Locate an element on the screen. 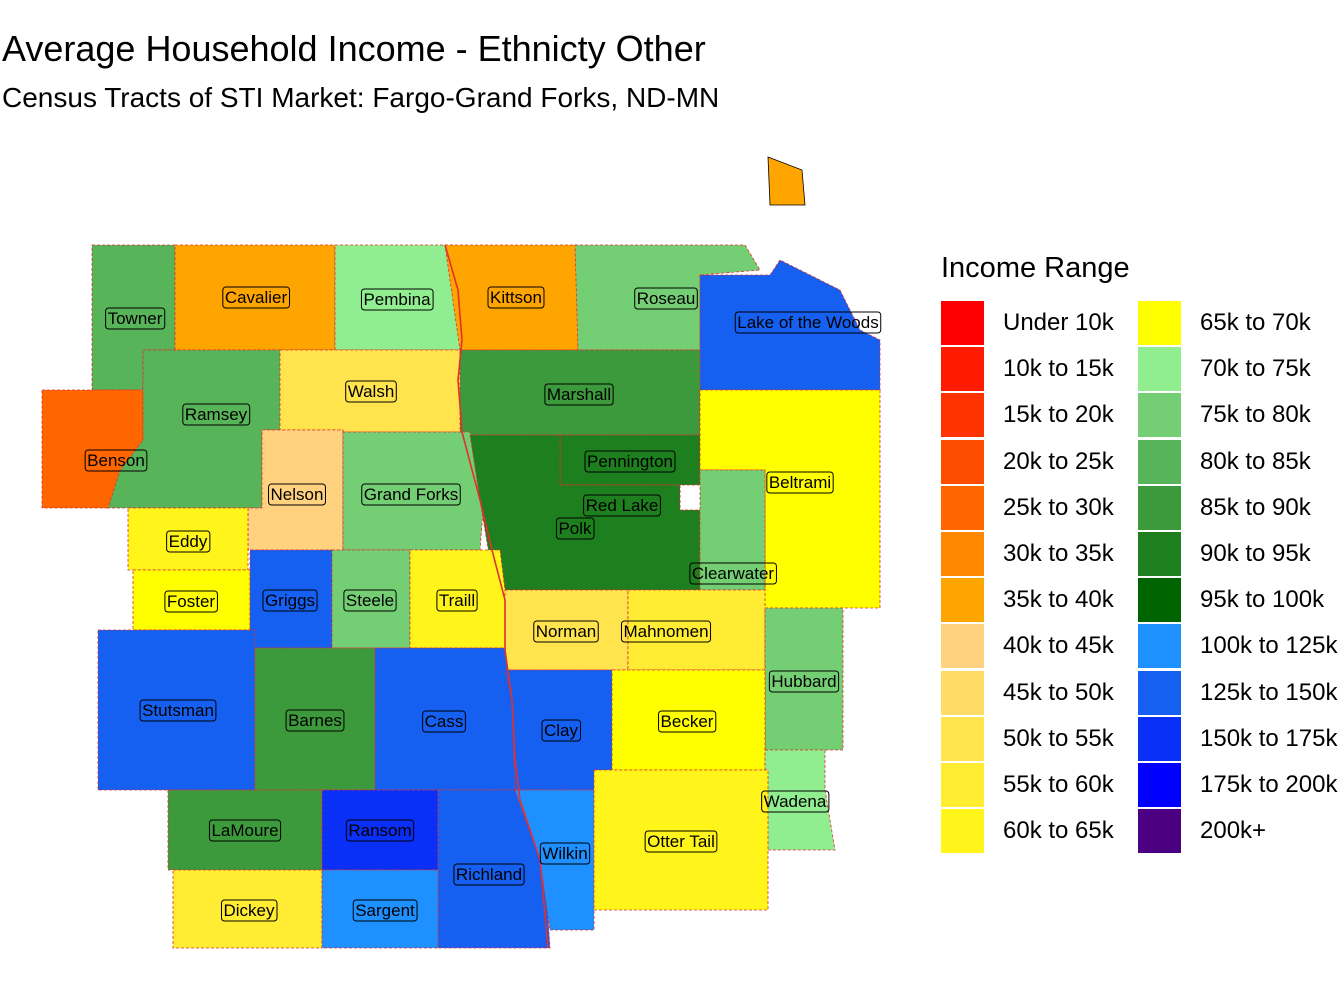 This screenshot has height=1008, width=1344. county-name: LaMoure is located at coordinates (244, 830).